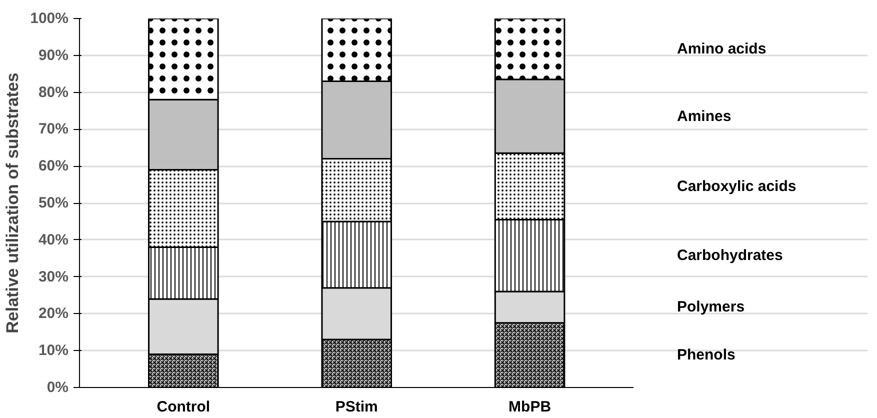 This screenshot has height=418, width=877. Describe the element at coordinates (53, 239) in the screenshot. I see `y-tick-label: 40%` at that location.